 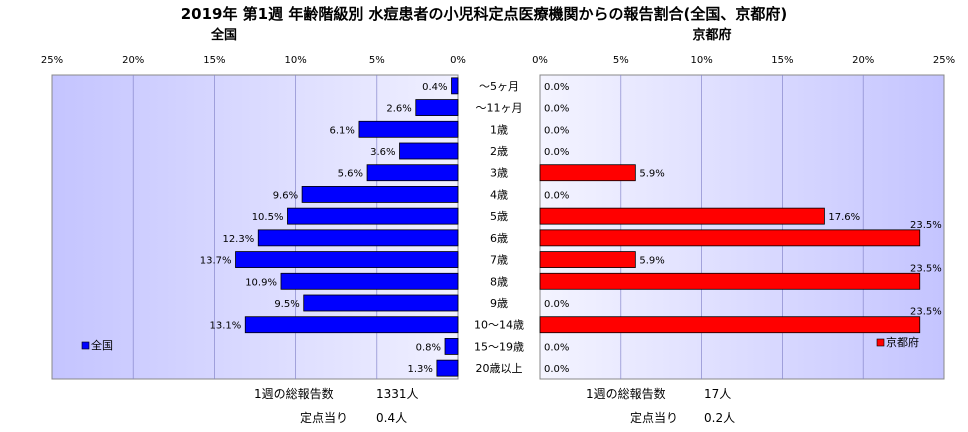 What do you see at coordinates (621, 60) in the screenshot?
I see `right-tick-label: 5%` at bounding box center [621, 60].